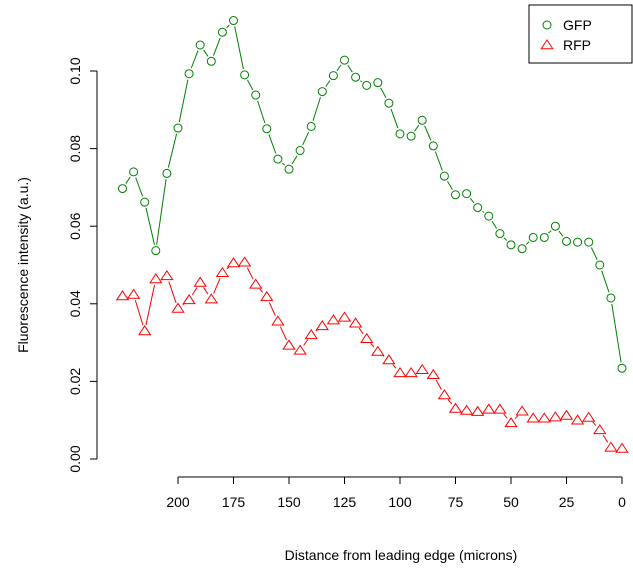 The height and width of the screenshot is (570, 633). Describe the element at coordinates (75, 148) in the screenshot. I see `y-tick-label: 0.08` at that location.